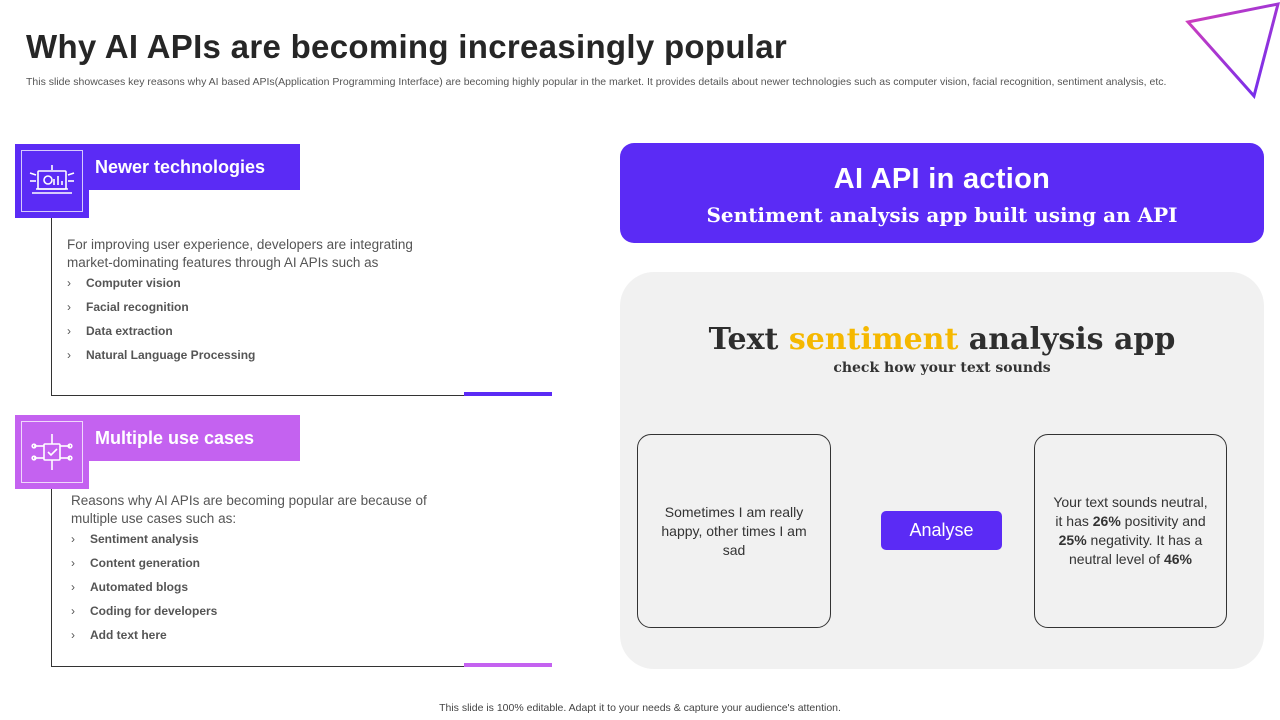  I want to click on list-item: › Content generation, so click(135, 563).